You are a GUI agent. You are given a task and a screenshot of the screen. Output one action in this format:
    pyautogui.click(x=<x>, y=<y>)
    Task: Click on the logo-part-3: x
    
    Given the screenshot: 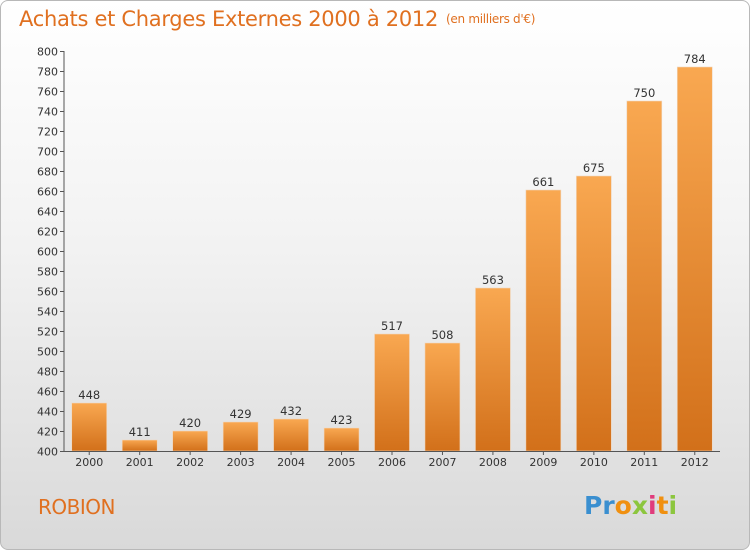 What is the action you would take?
    pyautogui.click(x=639, y=505)
    